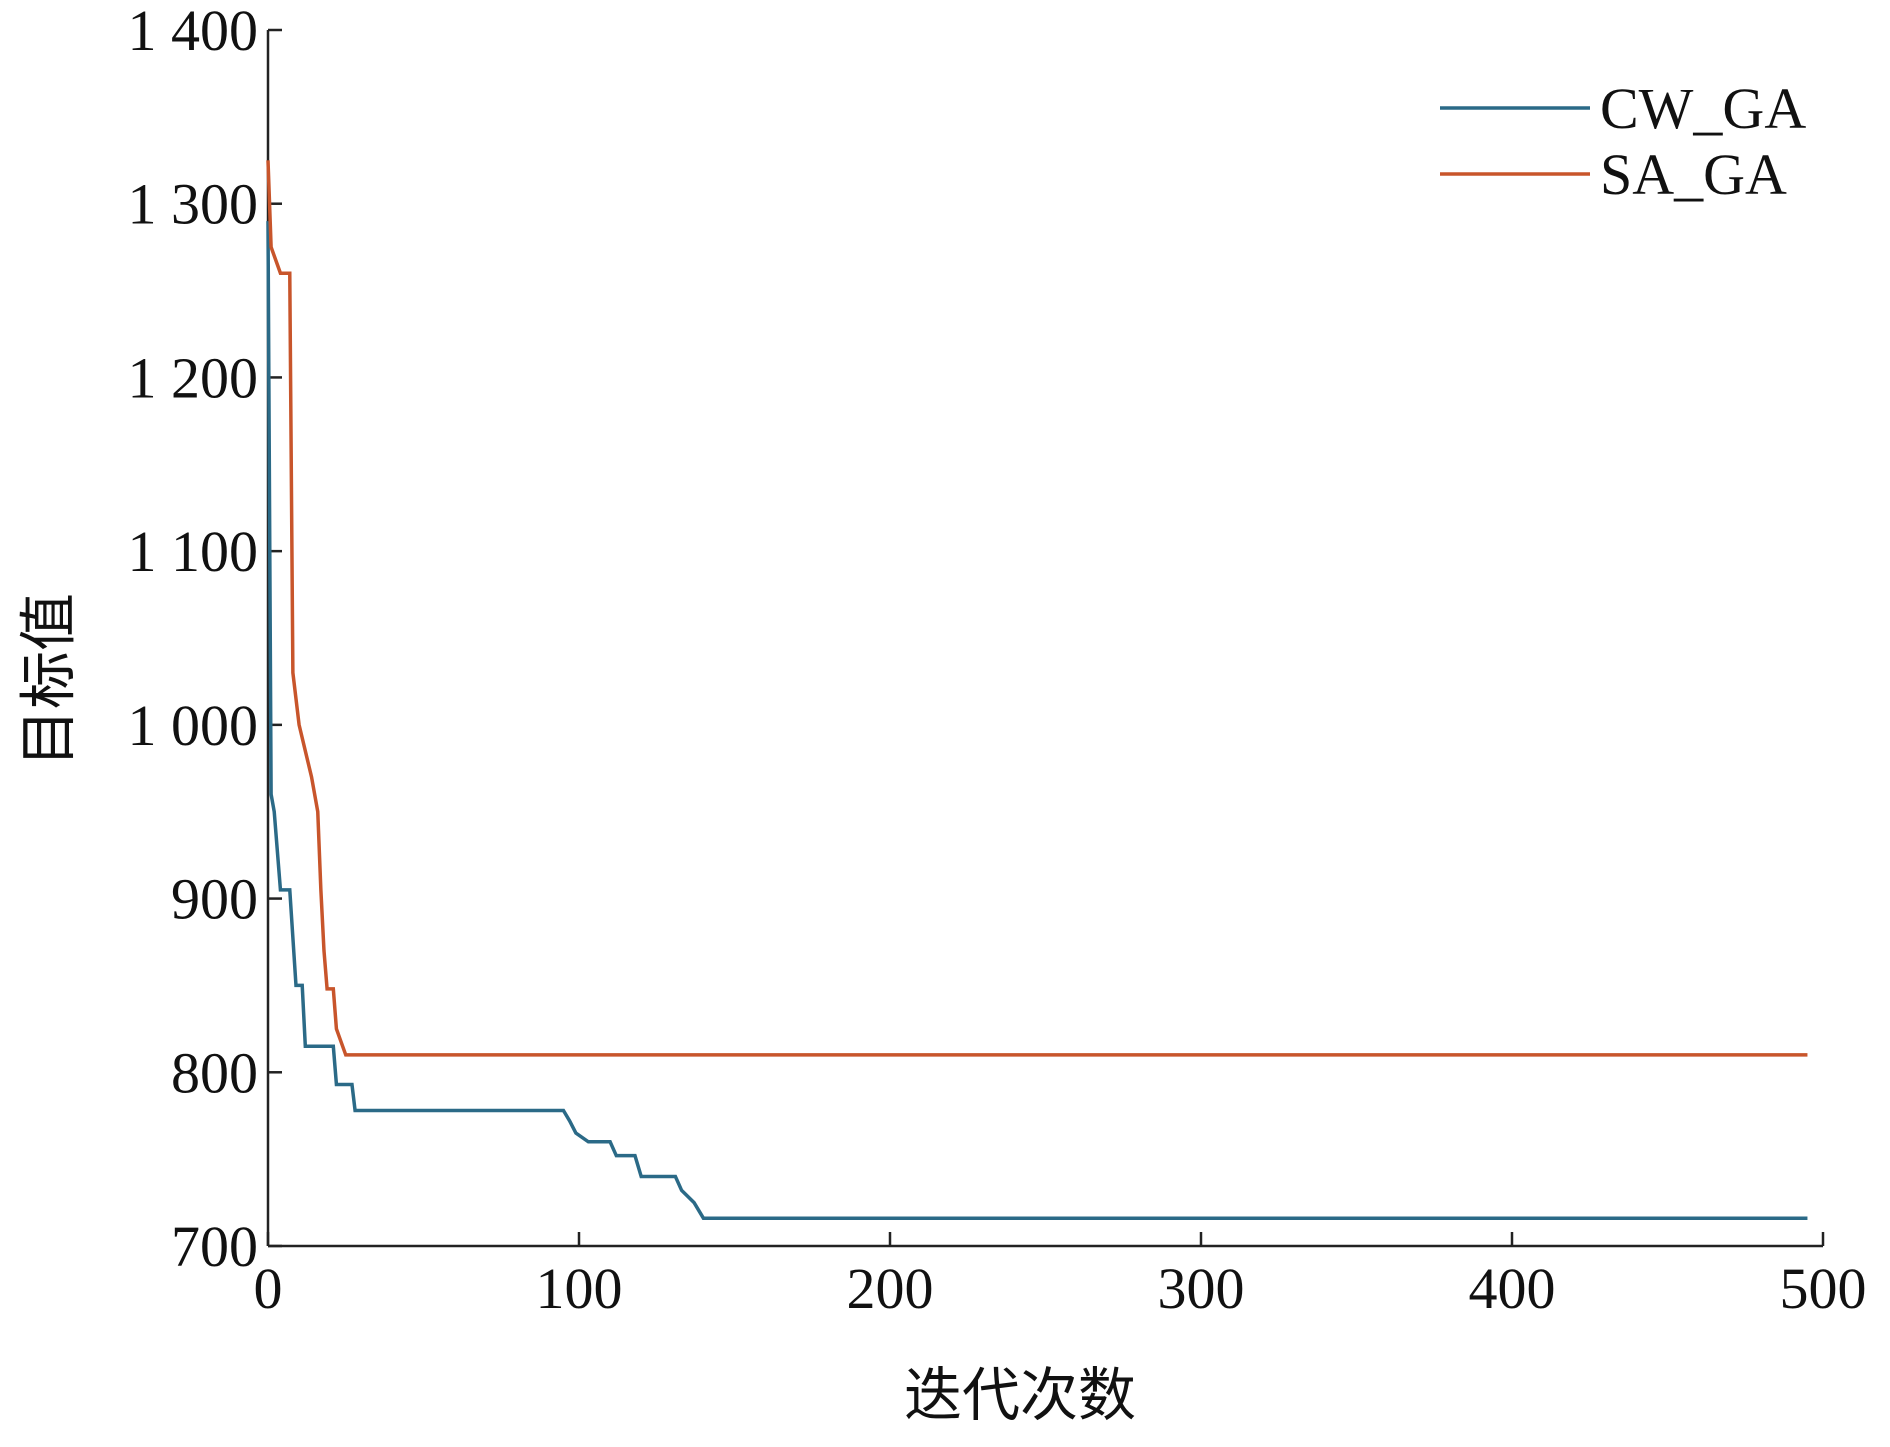 The width and height of the screenshot is (1890, 1447). Describe the element at coordinates (193, 551) in the screenshot. I see `y-tick-label: 1 100` at that location.